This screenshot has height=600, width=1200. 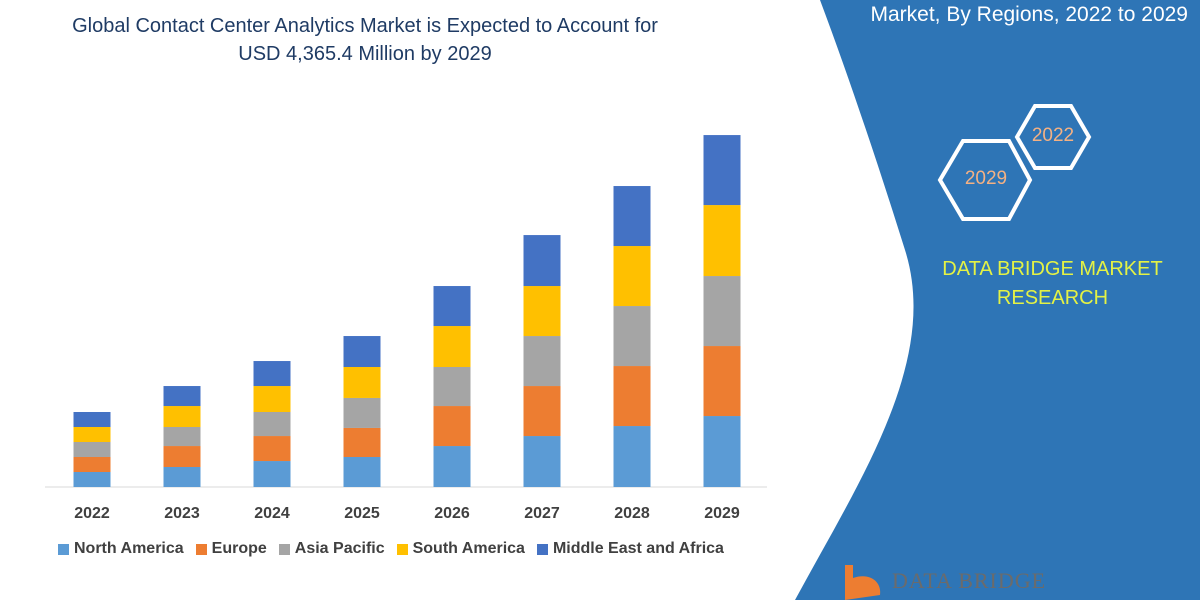 I want to click on hex-year-2022: 2022, so click(x=1053, y=135).